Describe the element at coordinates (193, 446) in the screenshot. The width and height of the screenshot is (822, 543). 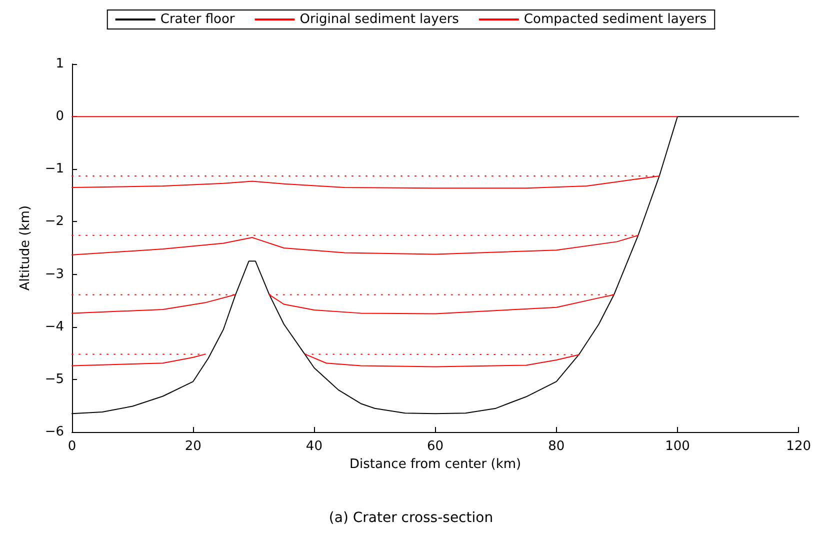
I see `x-tick-label: 20` at that location.